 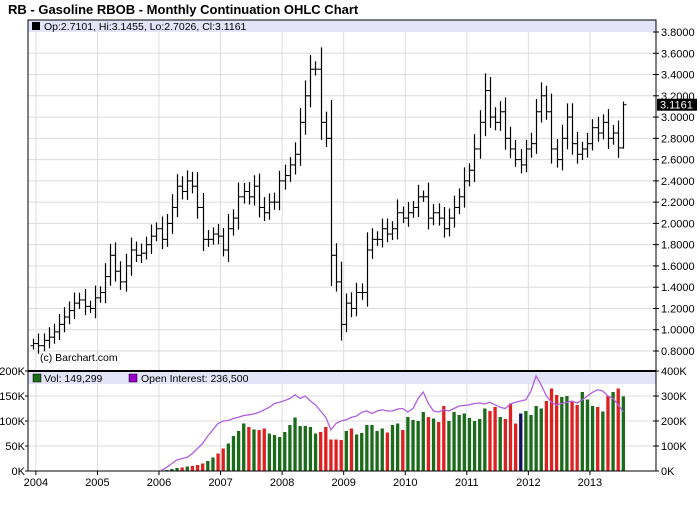 I want to click on volume-tick-label: 150K, so click(x=13, y=397).